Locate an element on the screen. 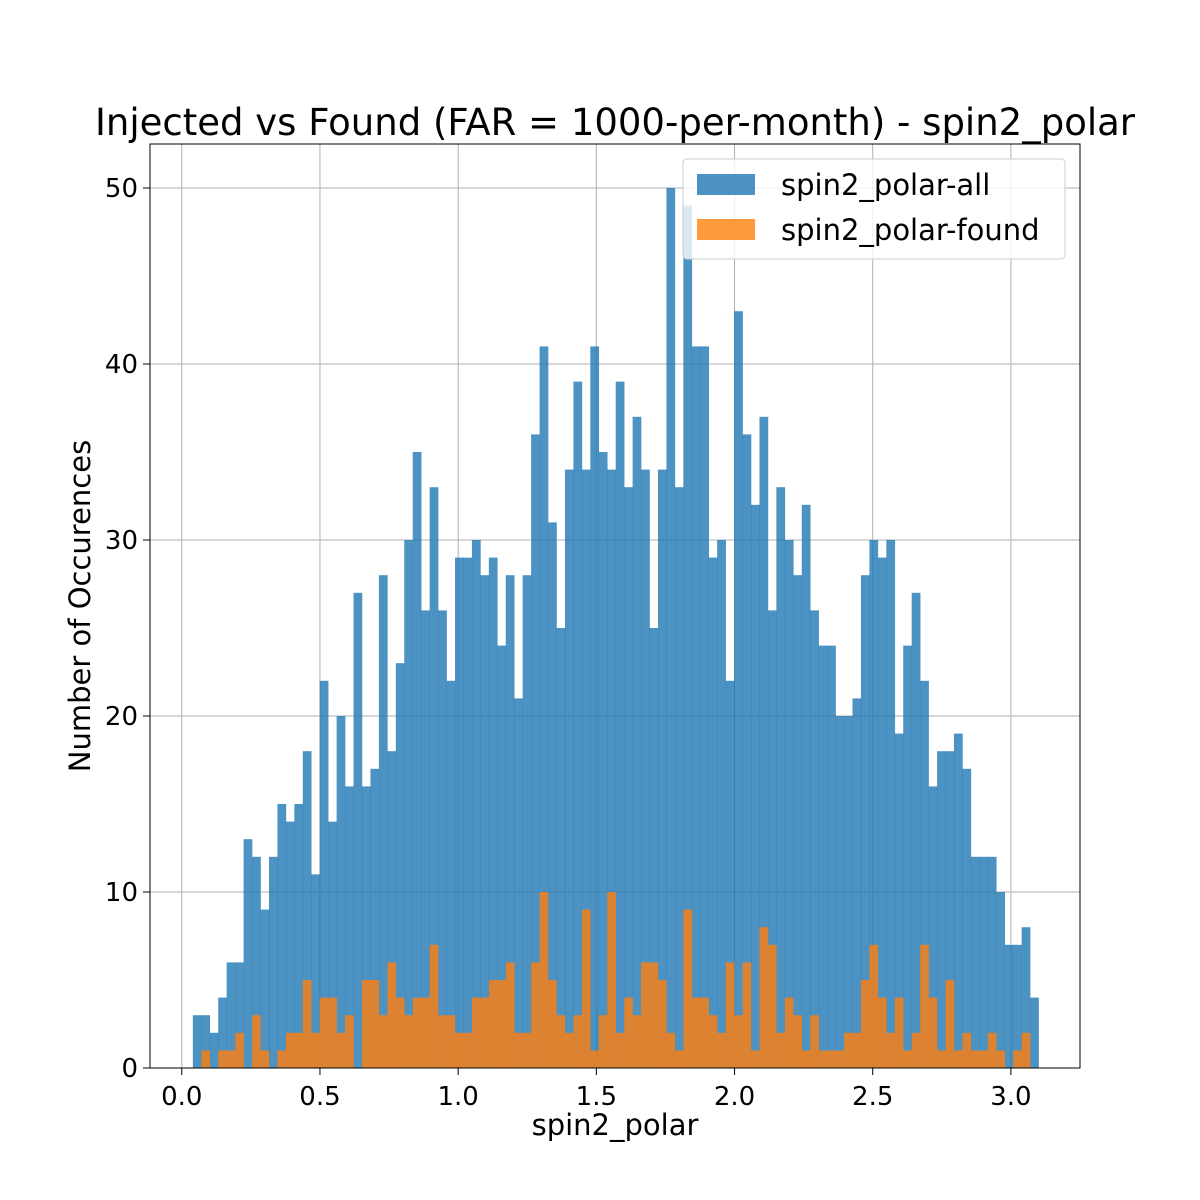  legend-swatch-found is located at coordinates (726, 229).